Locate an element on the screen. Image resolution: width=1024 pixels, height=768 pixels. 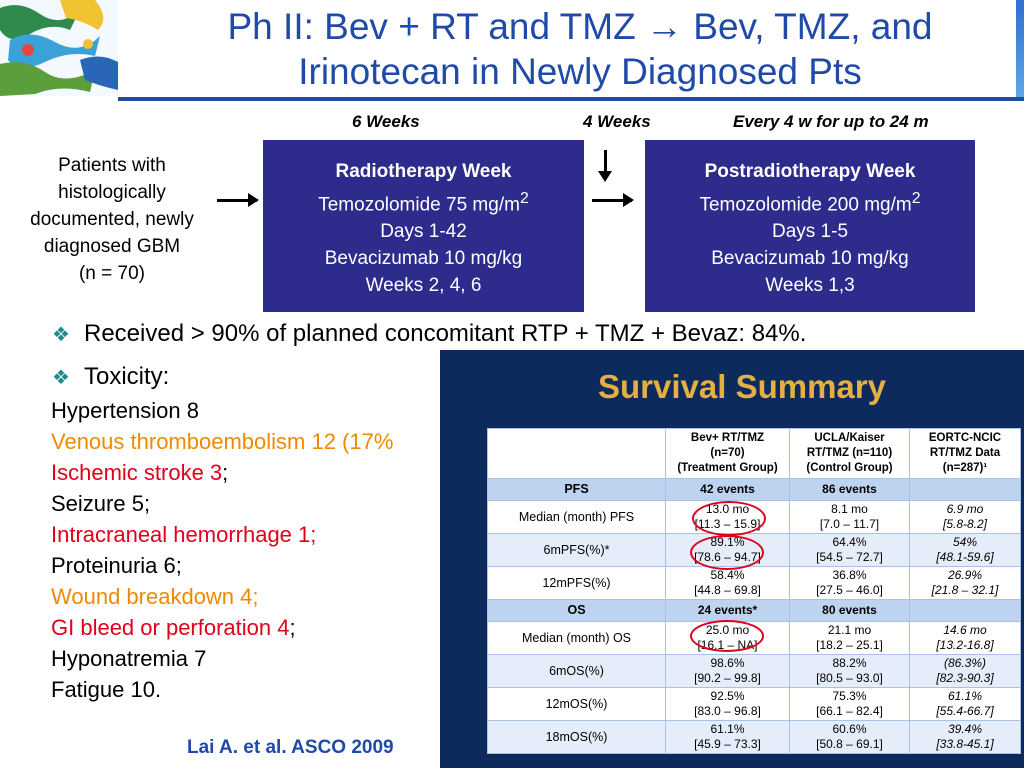
survival-table-section-row: PFS 42 events 86 events is located at coordinates (754, 489).